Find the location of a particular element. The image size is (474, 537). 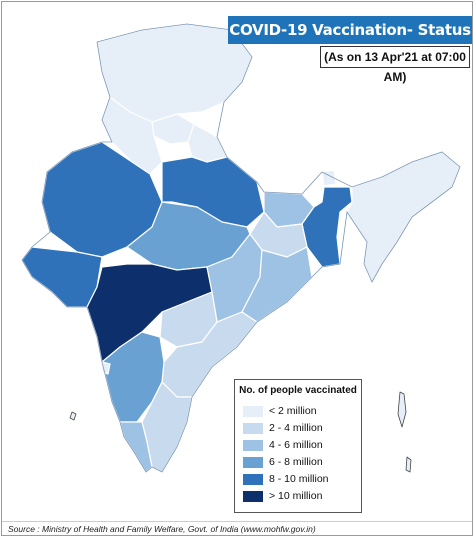

legend-item-8-10m: 8 - 10 million is located at coordinates (299, 480).